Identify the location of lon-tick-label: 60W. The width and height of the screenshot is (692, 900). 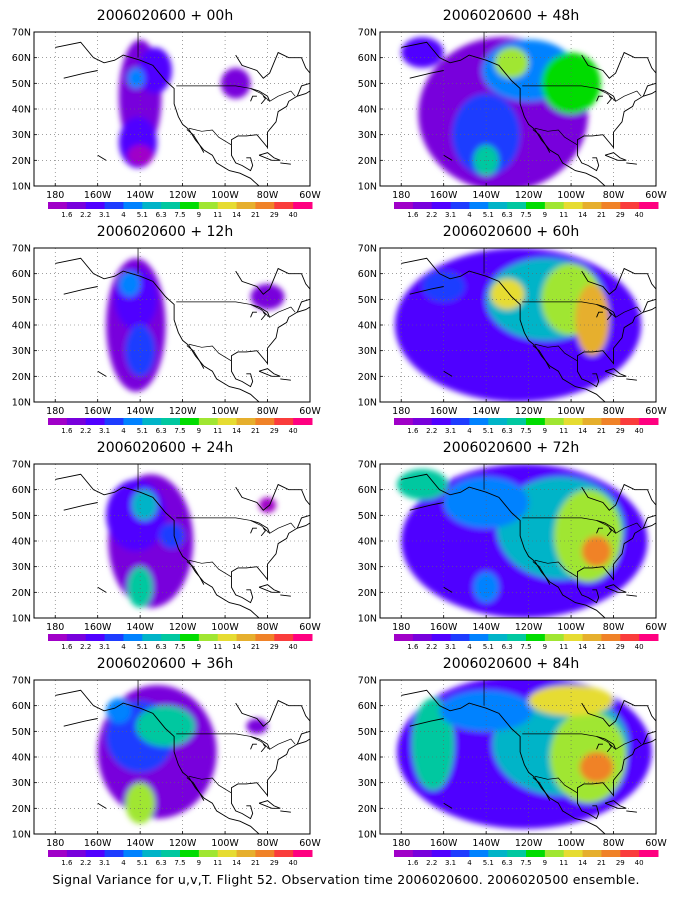
(656, 411).